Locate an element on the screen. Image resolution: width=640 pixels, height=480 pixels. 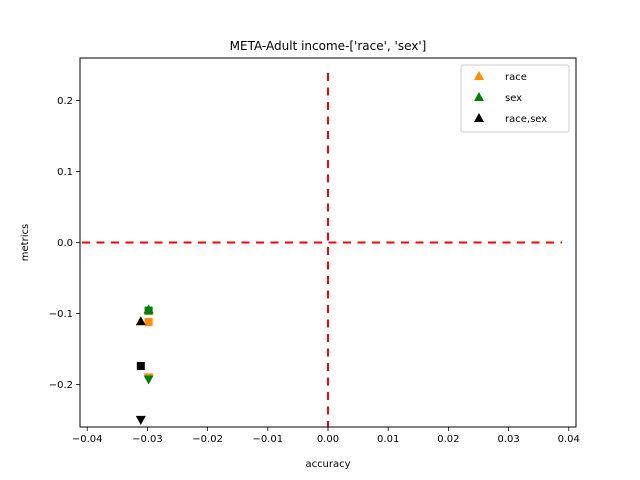
y-axis-ticks: 0.2 0.1 0.0 −0.1 −0.2 is located at coordinates (64, 243).